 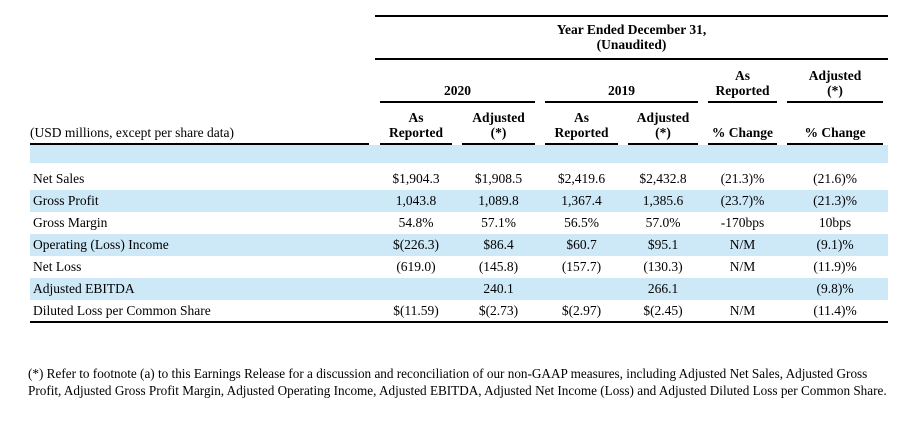 I want to click on cell-adjusted-pct-change: (21.6)%, so click(x=835, y=178).